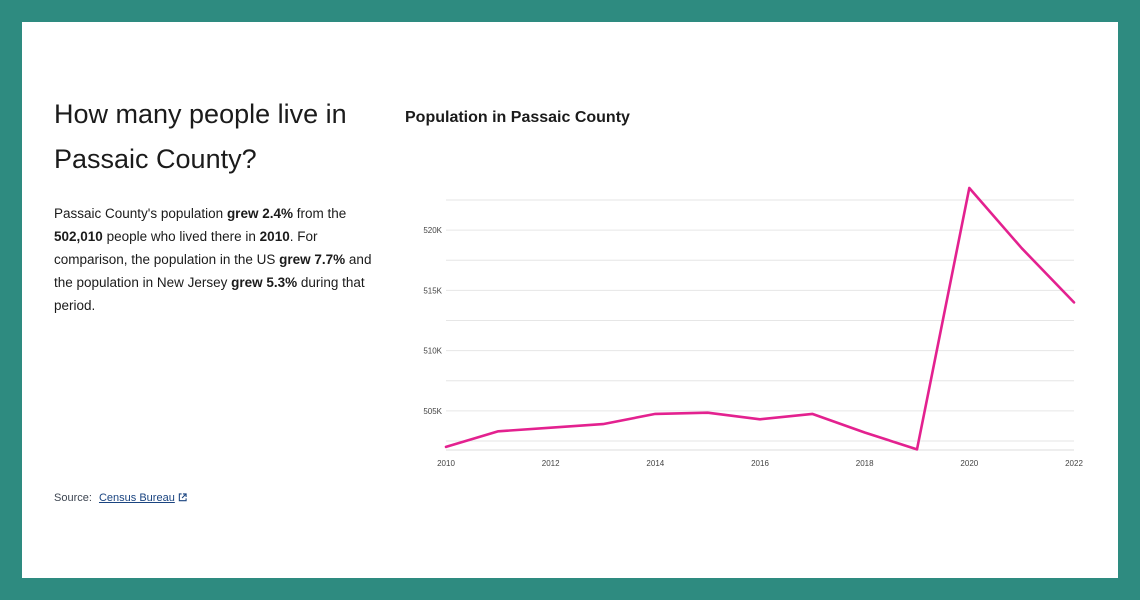  What do you see at coordinates (213, 271) in the screenshot?
I see `summary-text: and the population in New Jersey` at bounding box center [213, 271].